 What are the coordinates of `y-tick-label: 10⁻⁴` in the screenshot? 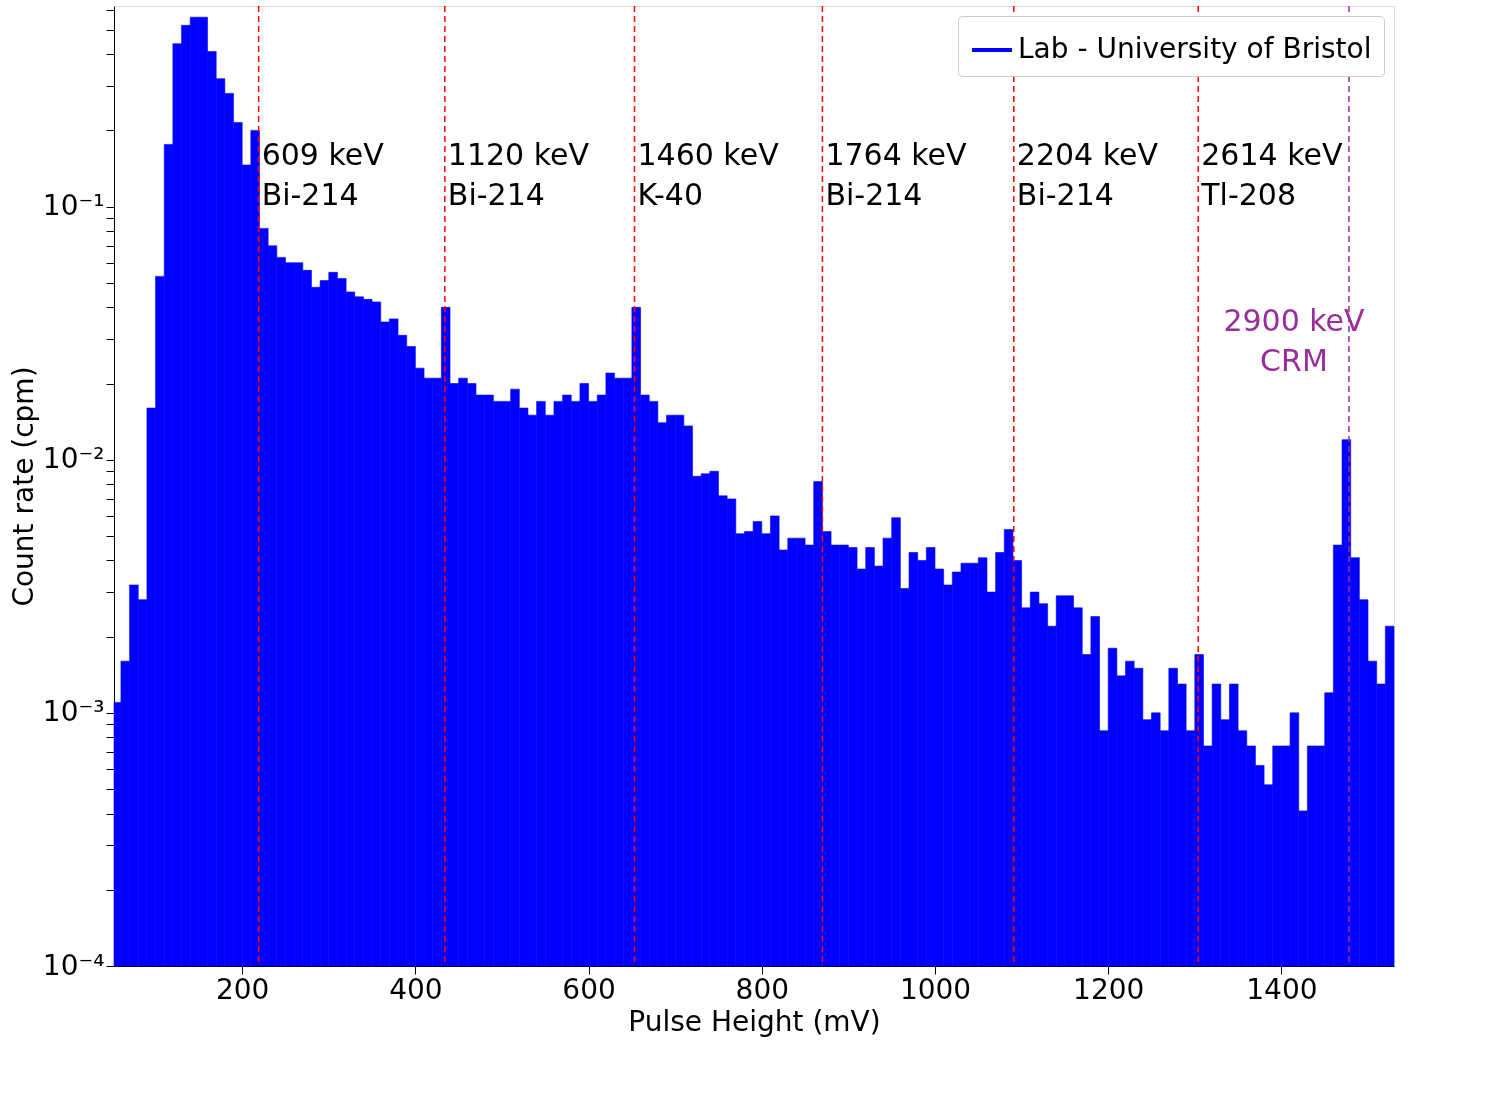 It's located at (73, 965).